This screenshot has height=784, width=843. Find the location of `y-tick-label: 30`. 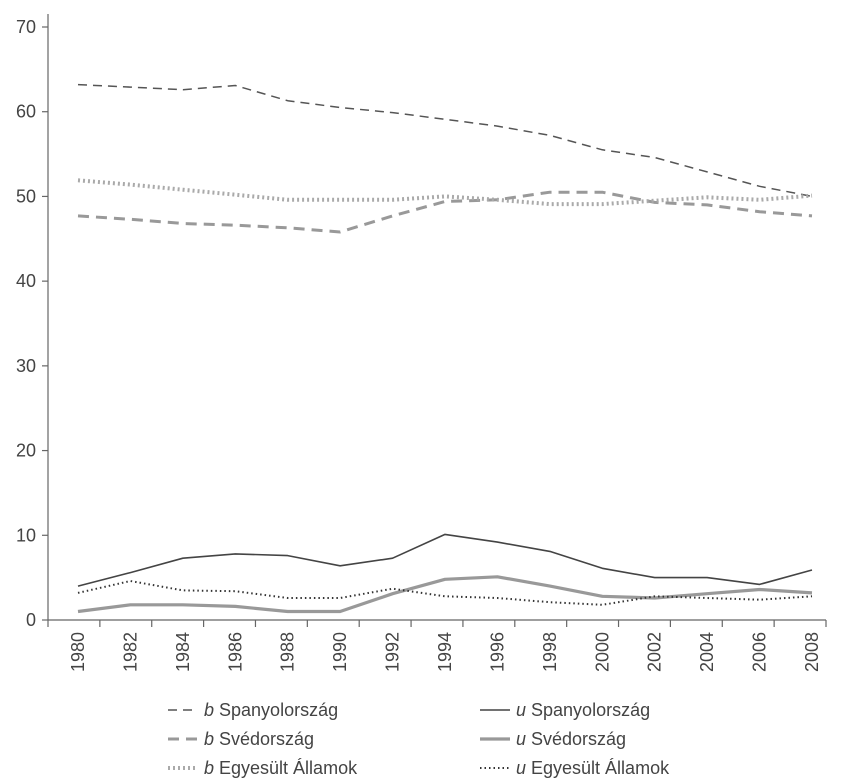

y-tick-label: 30 is located at coordinates (26, 366).